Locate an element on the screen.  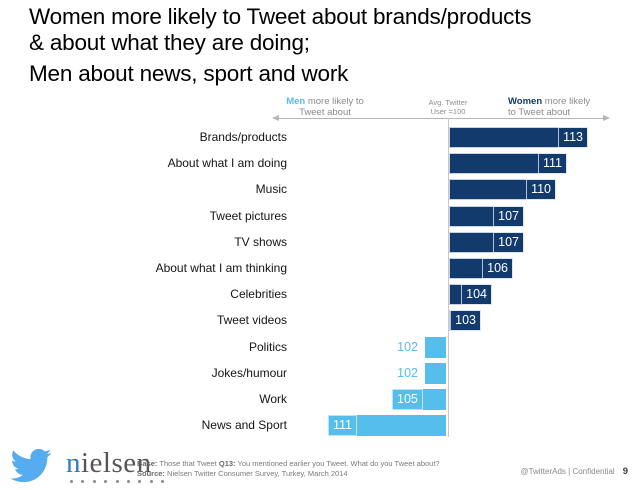
category-label: Celebrities is located at coordinates (258, 294).